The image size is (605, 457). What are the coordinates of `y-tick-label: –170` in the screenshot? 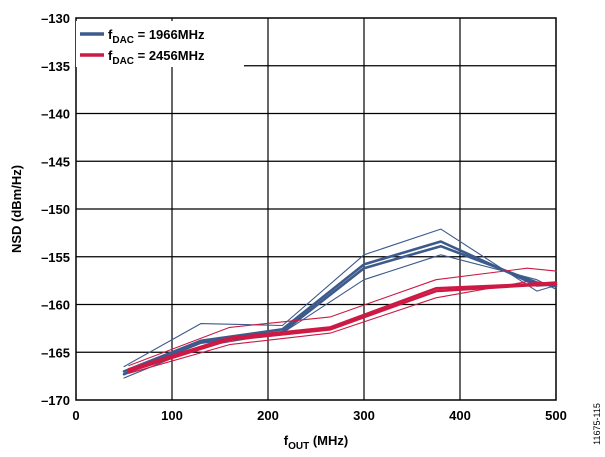 It's located at (55, 400).